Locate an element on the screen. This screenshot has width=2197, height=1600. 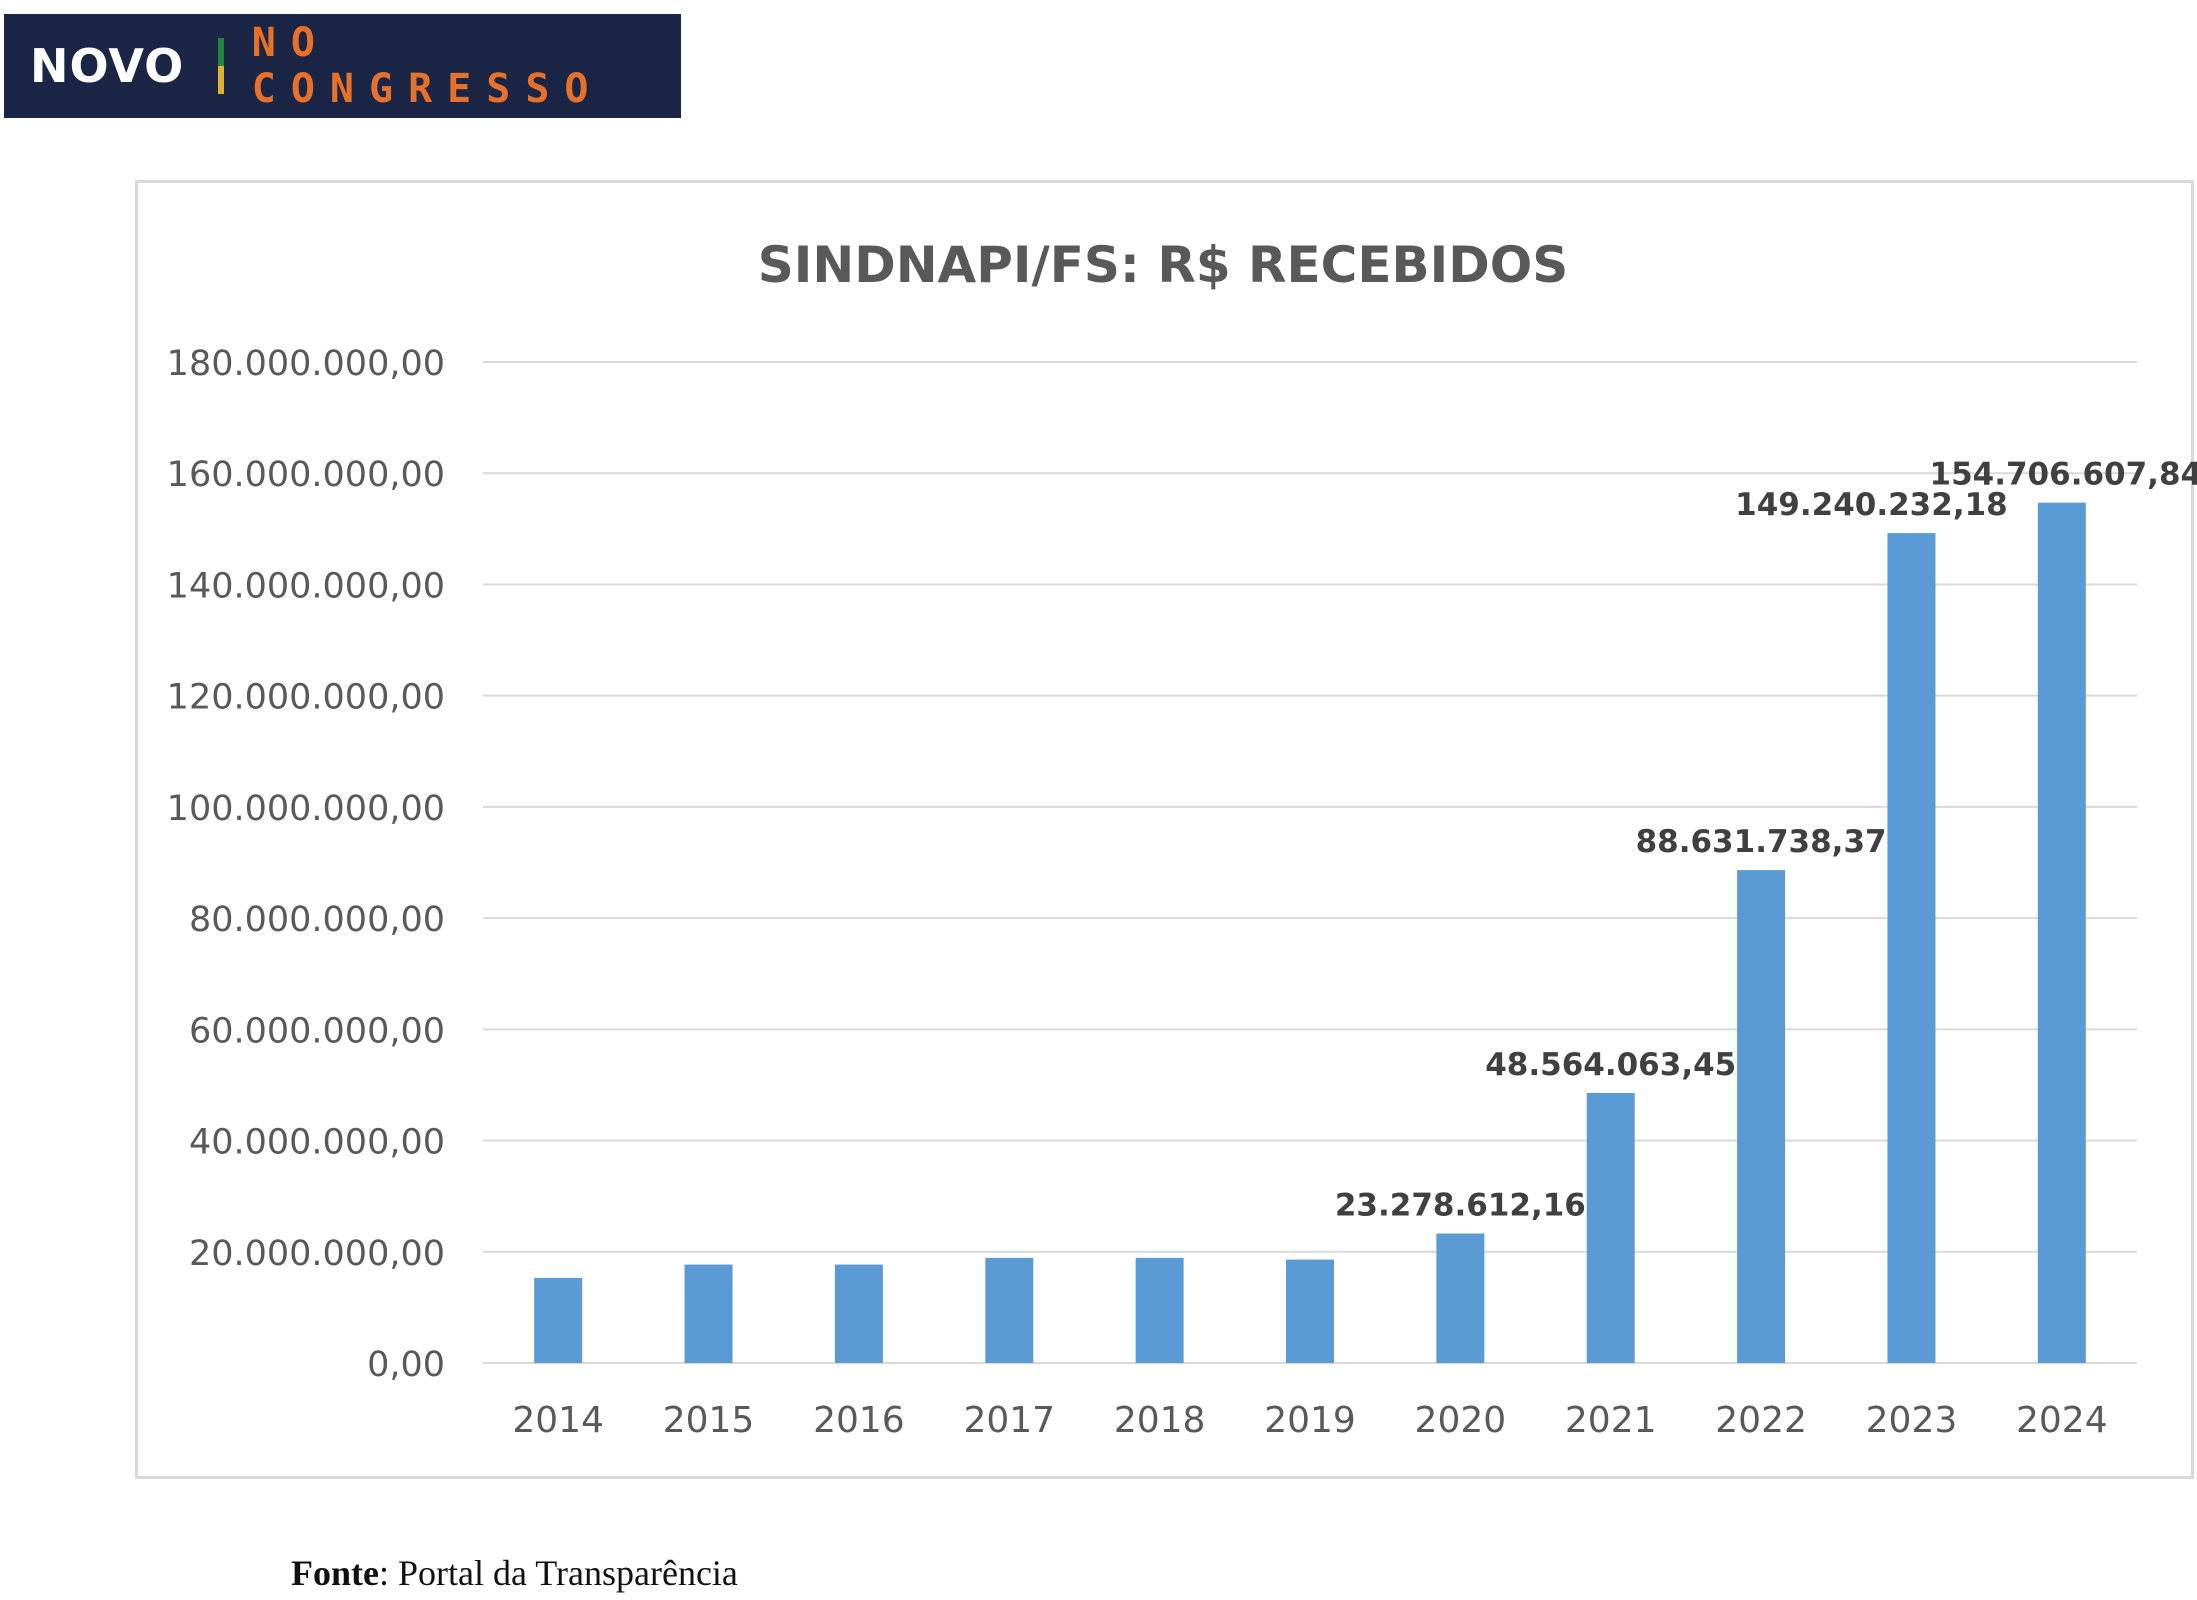
bar-2020 is located at coordinates (1460, 1298).